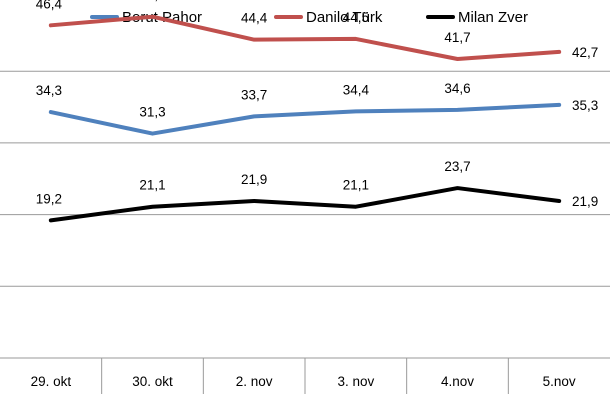 The width and height of the screenshot is (610, 400). What do you see at coordinates (152, 381) in the screenshot?
I see `x-tick-label: 30. okt` at bounding box center [152, 381].